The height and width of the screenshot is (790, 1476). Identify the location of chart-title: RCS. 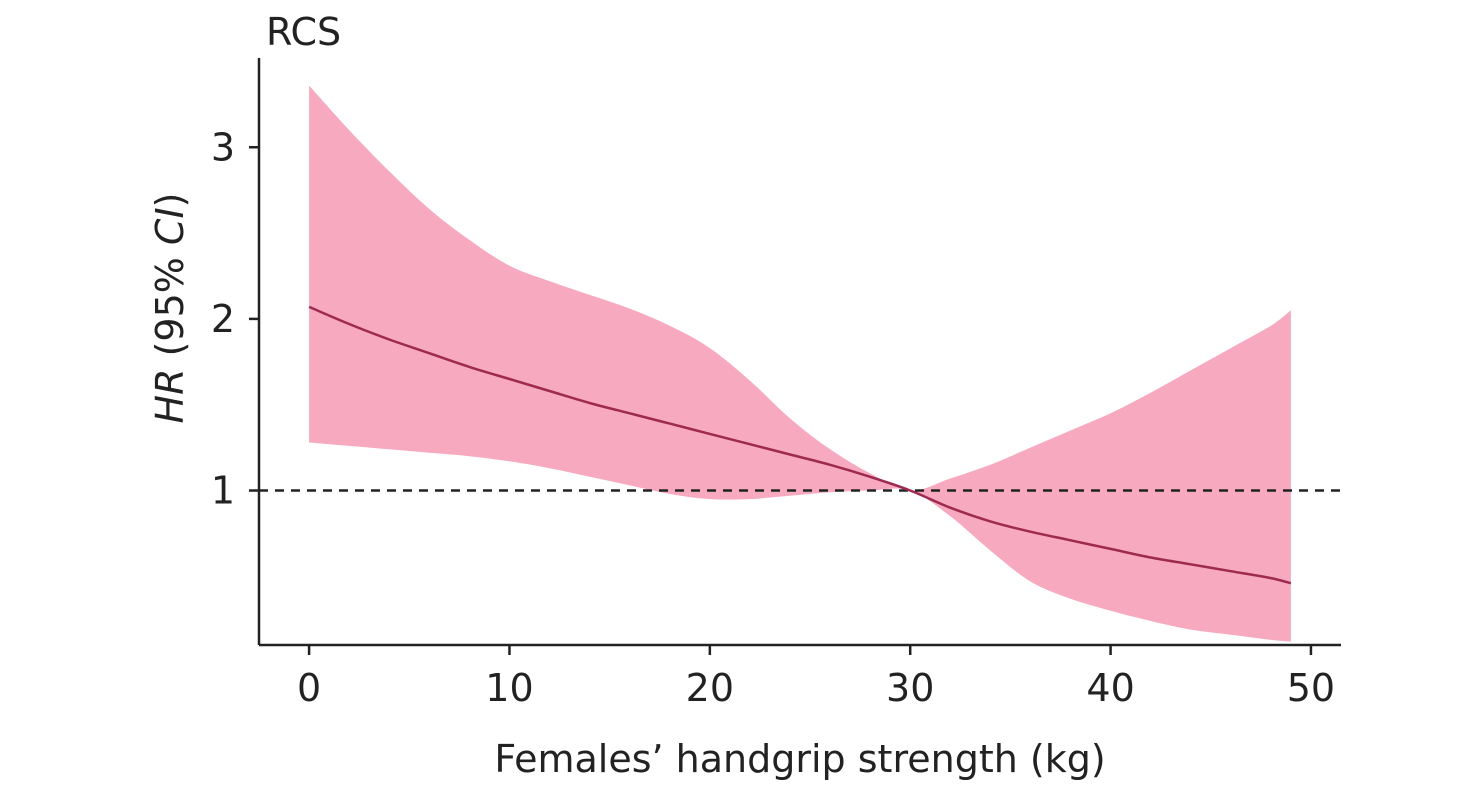
(303, 32).